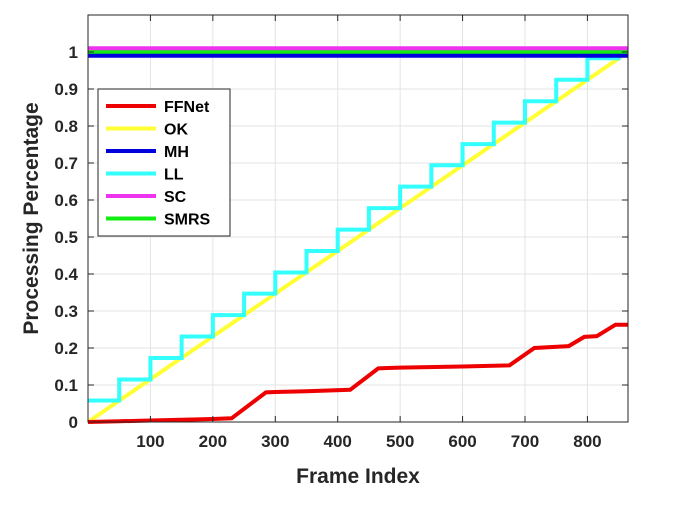  I want to click on y-axis-label: Processing Percentage, so click(31, 218).